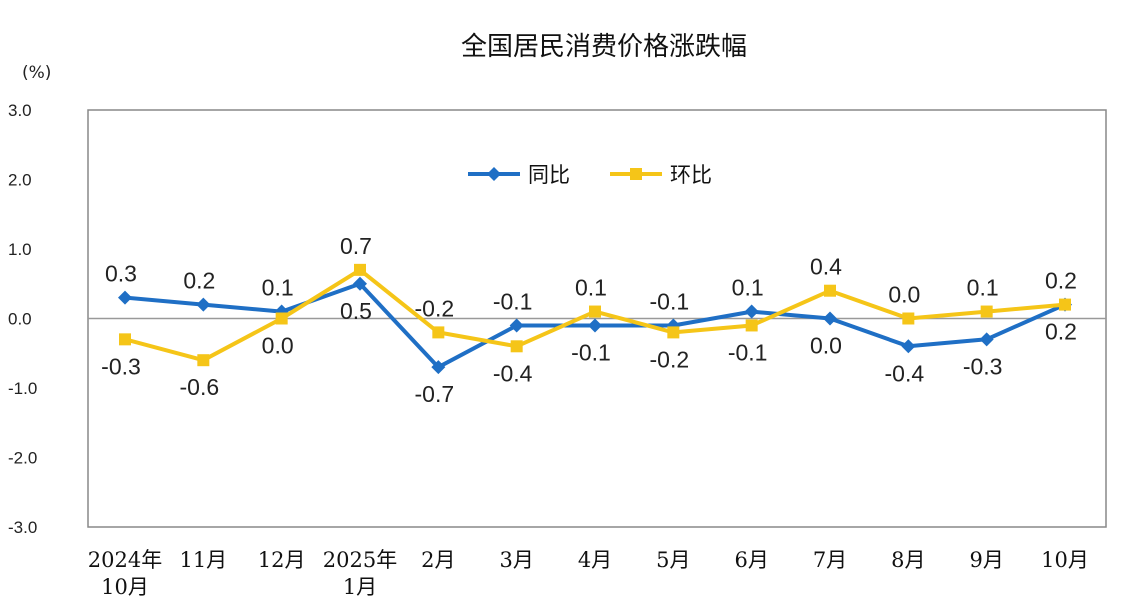 The width and height of the screenshot is (1128, 605). I want to click on x-tick-label: 1月, so click(360, 587).